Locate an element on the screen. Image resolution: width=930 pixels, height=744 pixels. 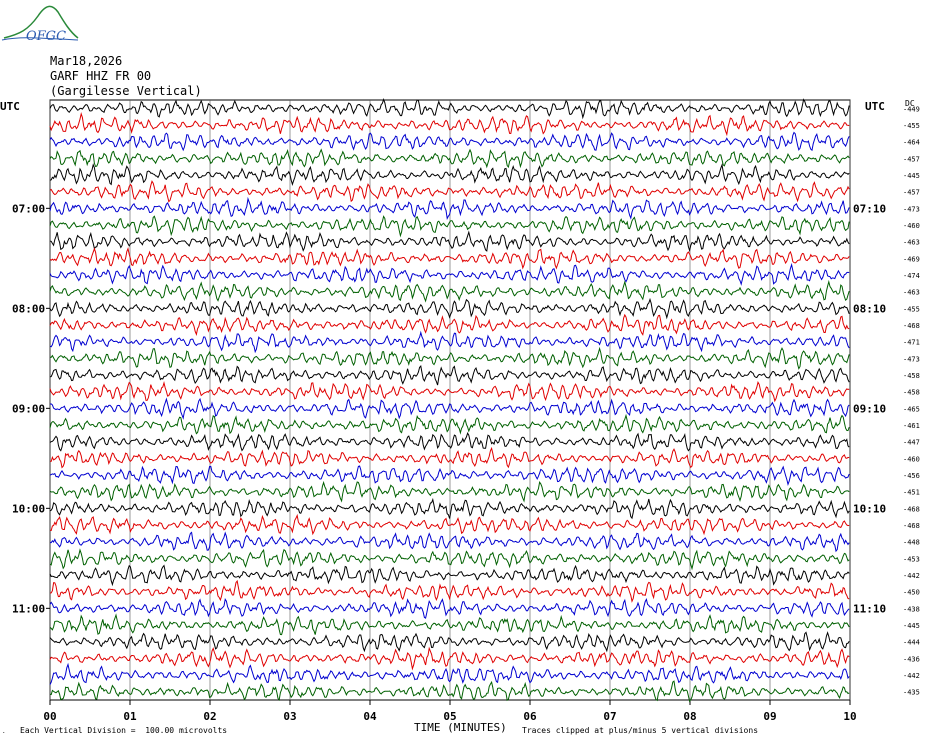
left-hour-label: 08:00 is located at coordinates (28, 308).